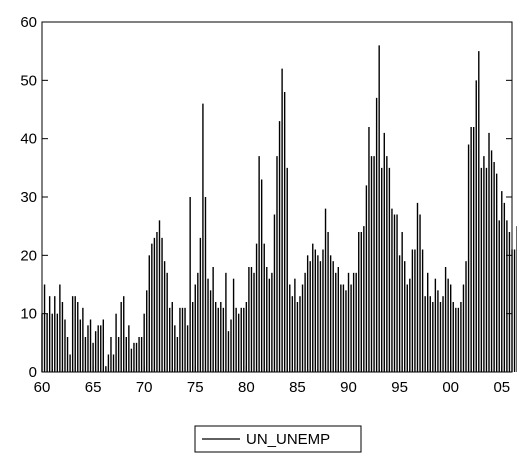  I want to click on x-tick-label: 65, so click(93, 387).